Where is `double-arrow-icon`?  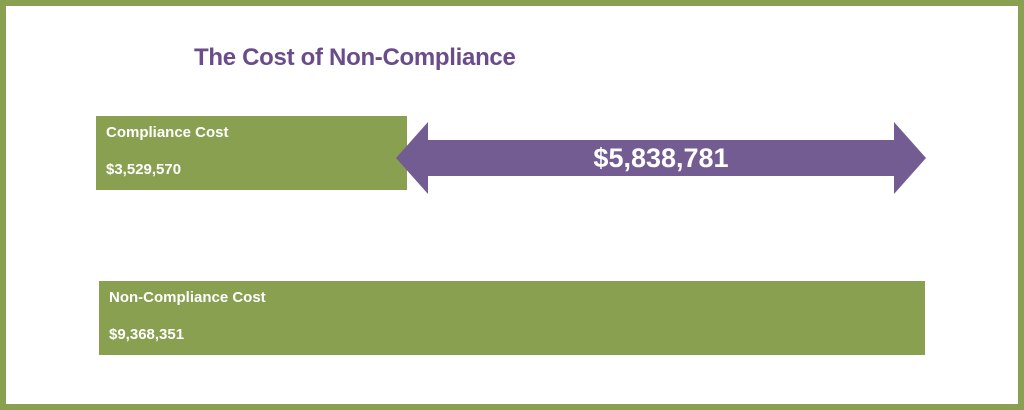
double-arrow-icon is located at coordinates (661, 158).